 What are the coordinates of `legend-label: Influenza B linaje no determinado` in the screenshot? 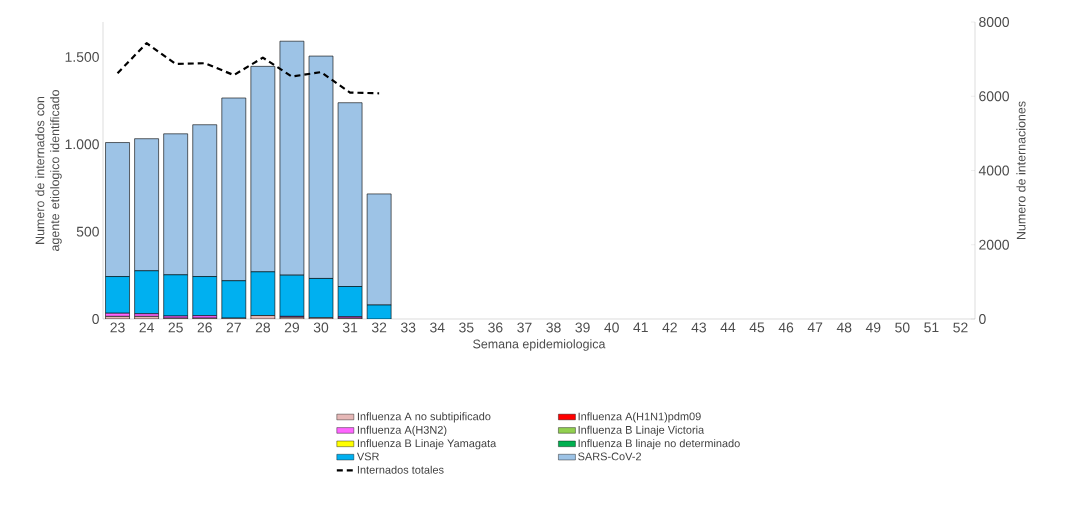 It's located at (659, 444).